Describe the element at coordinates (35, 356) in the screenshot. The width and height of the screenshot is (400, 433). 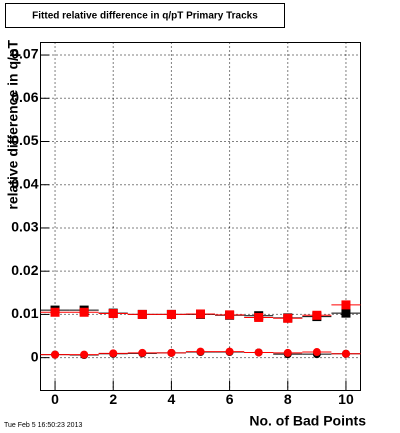
I see `y-tick-label: 0` at that location.